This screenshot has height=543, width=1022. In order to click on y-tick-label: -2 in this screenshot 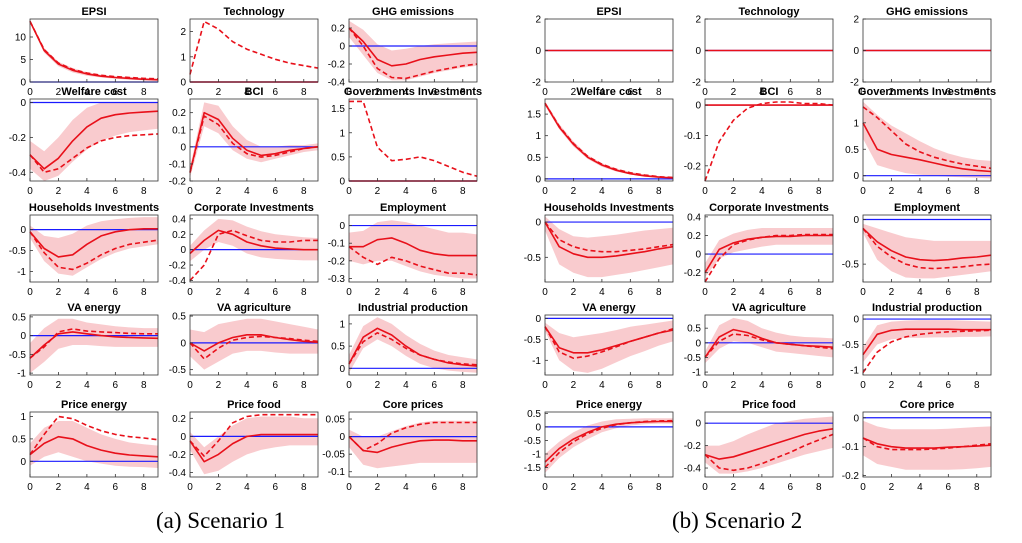, I will do `click(696, 83)`.